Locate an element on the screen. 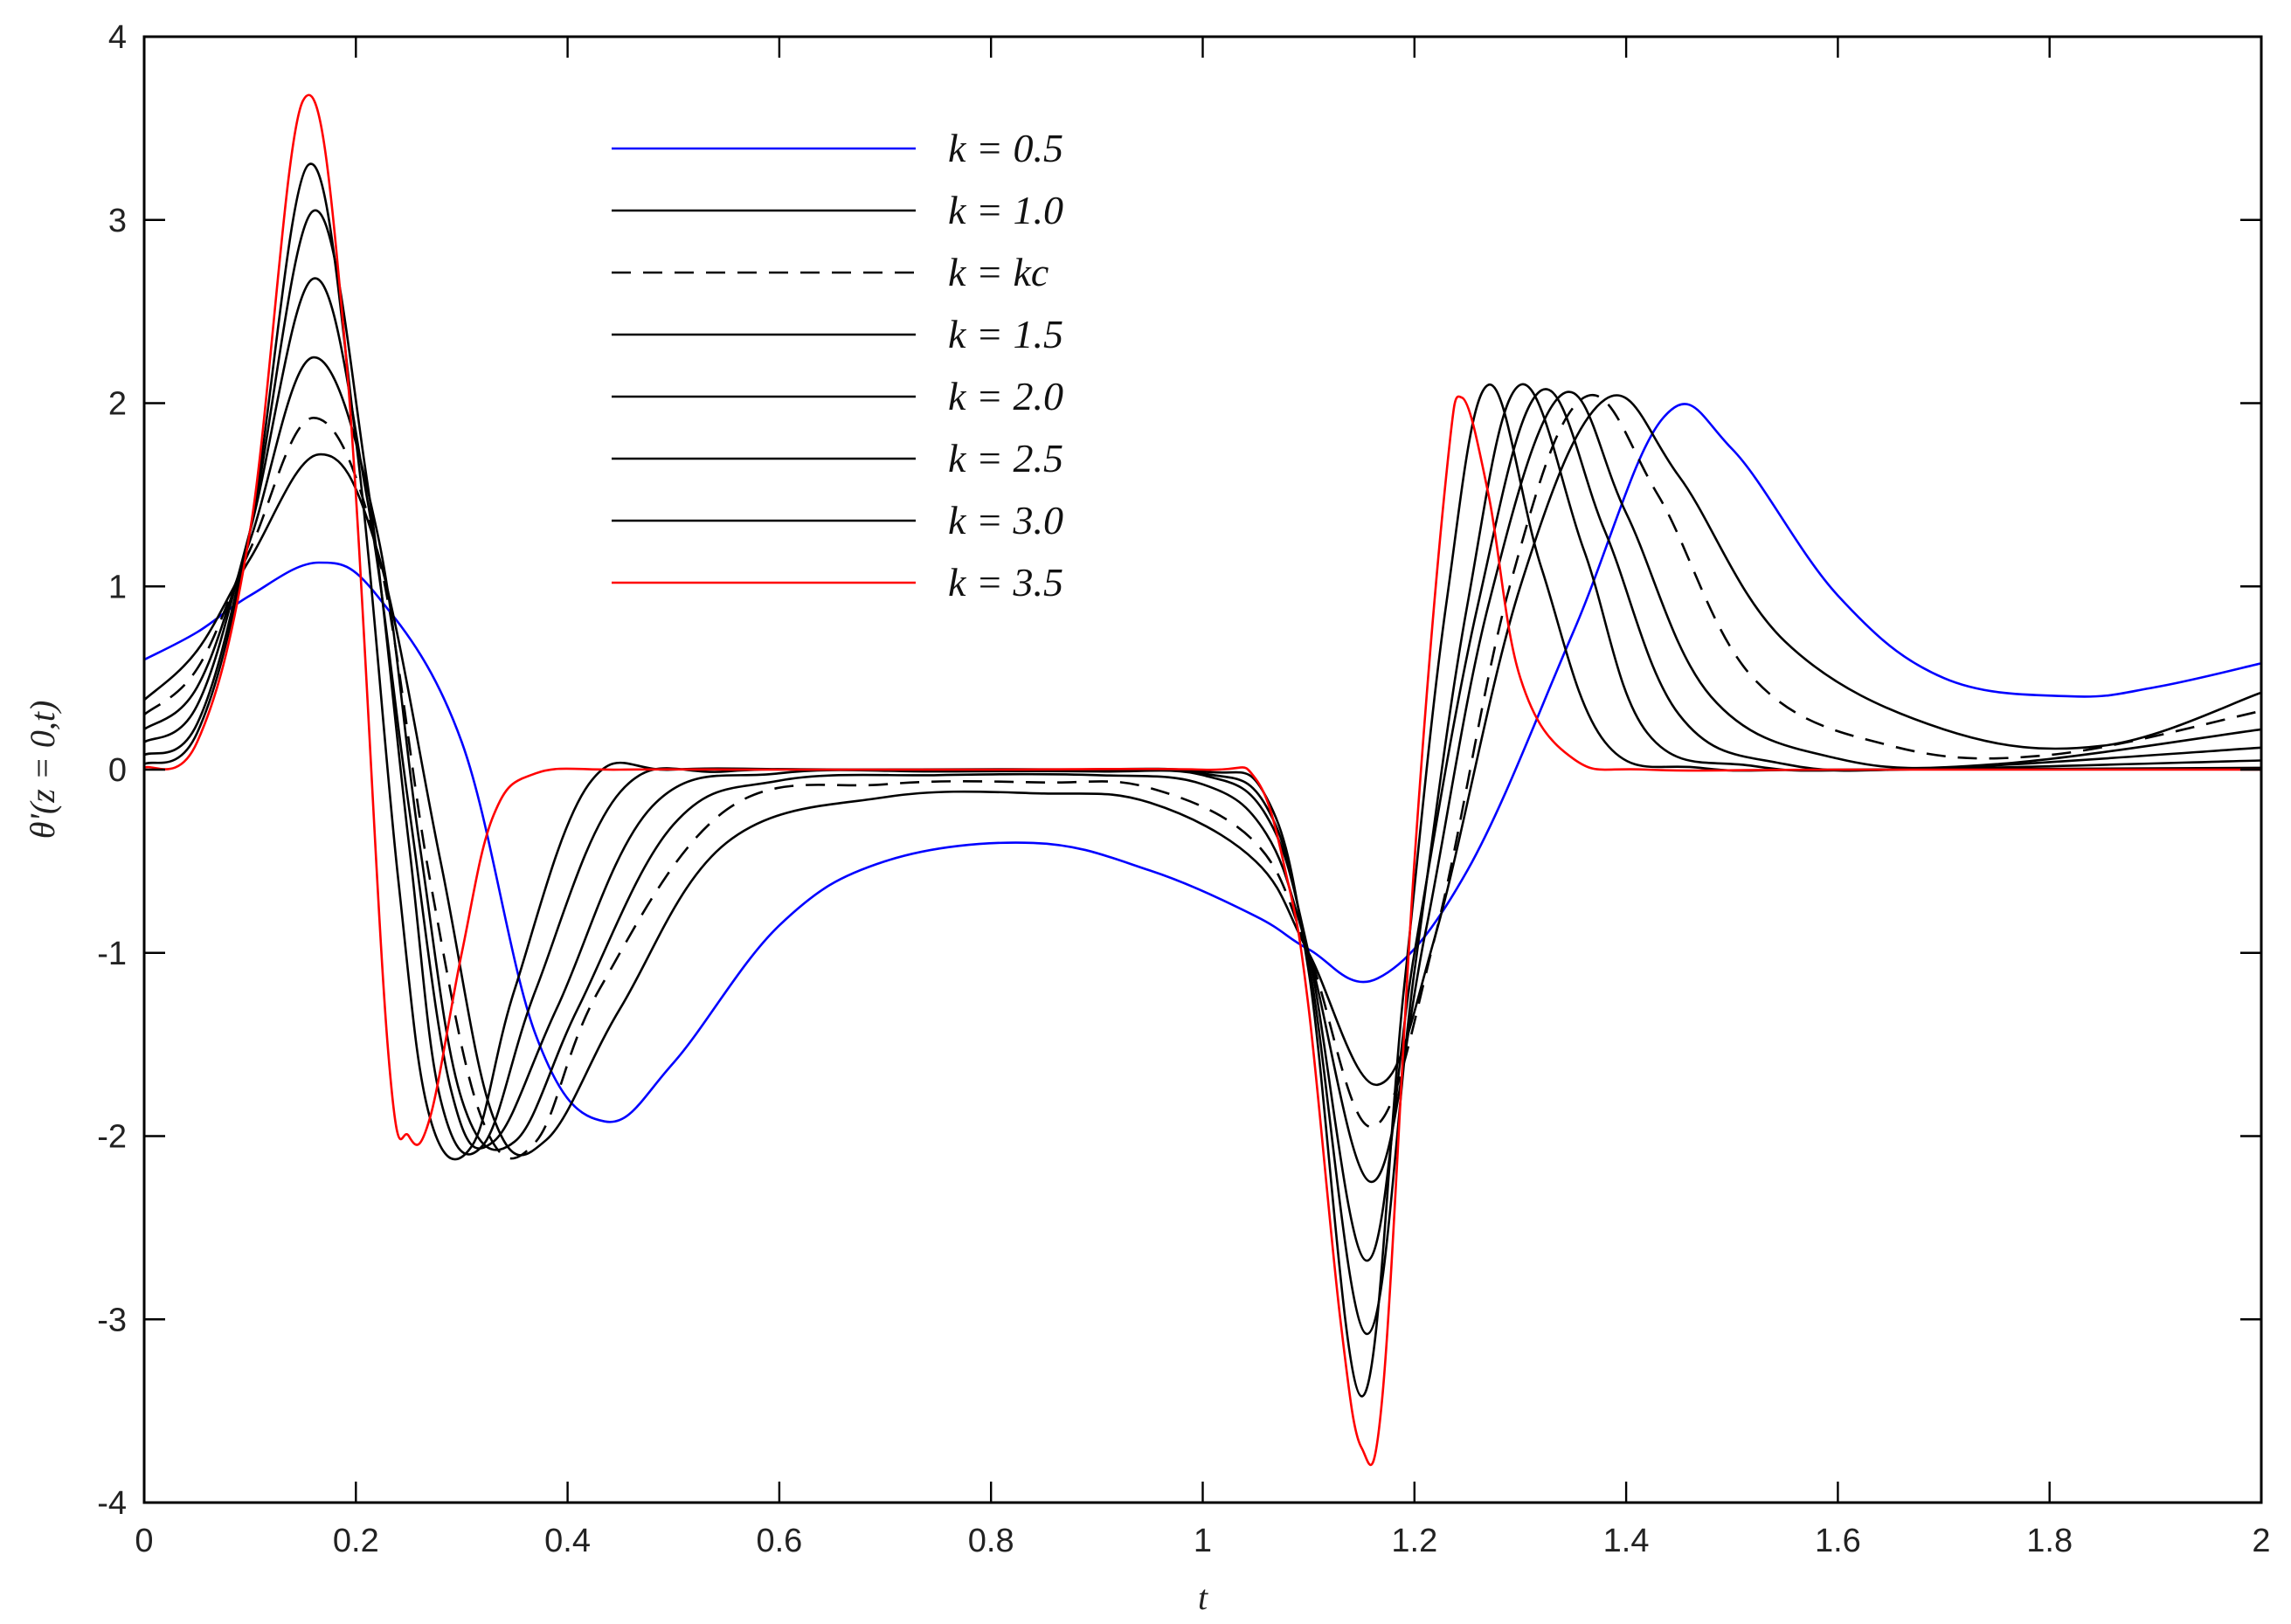 The image size is (2291, 1624). x-tick-label: 1 is located at coordinates (1203, 1541).